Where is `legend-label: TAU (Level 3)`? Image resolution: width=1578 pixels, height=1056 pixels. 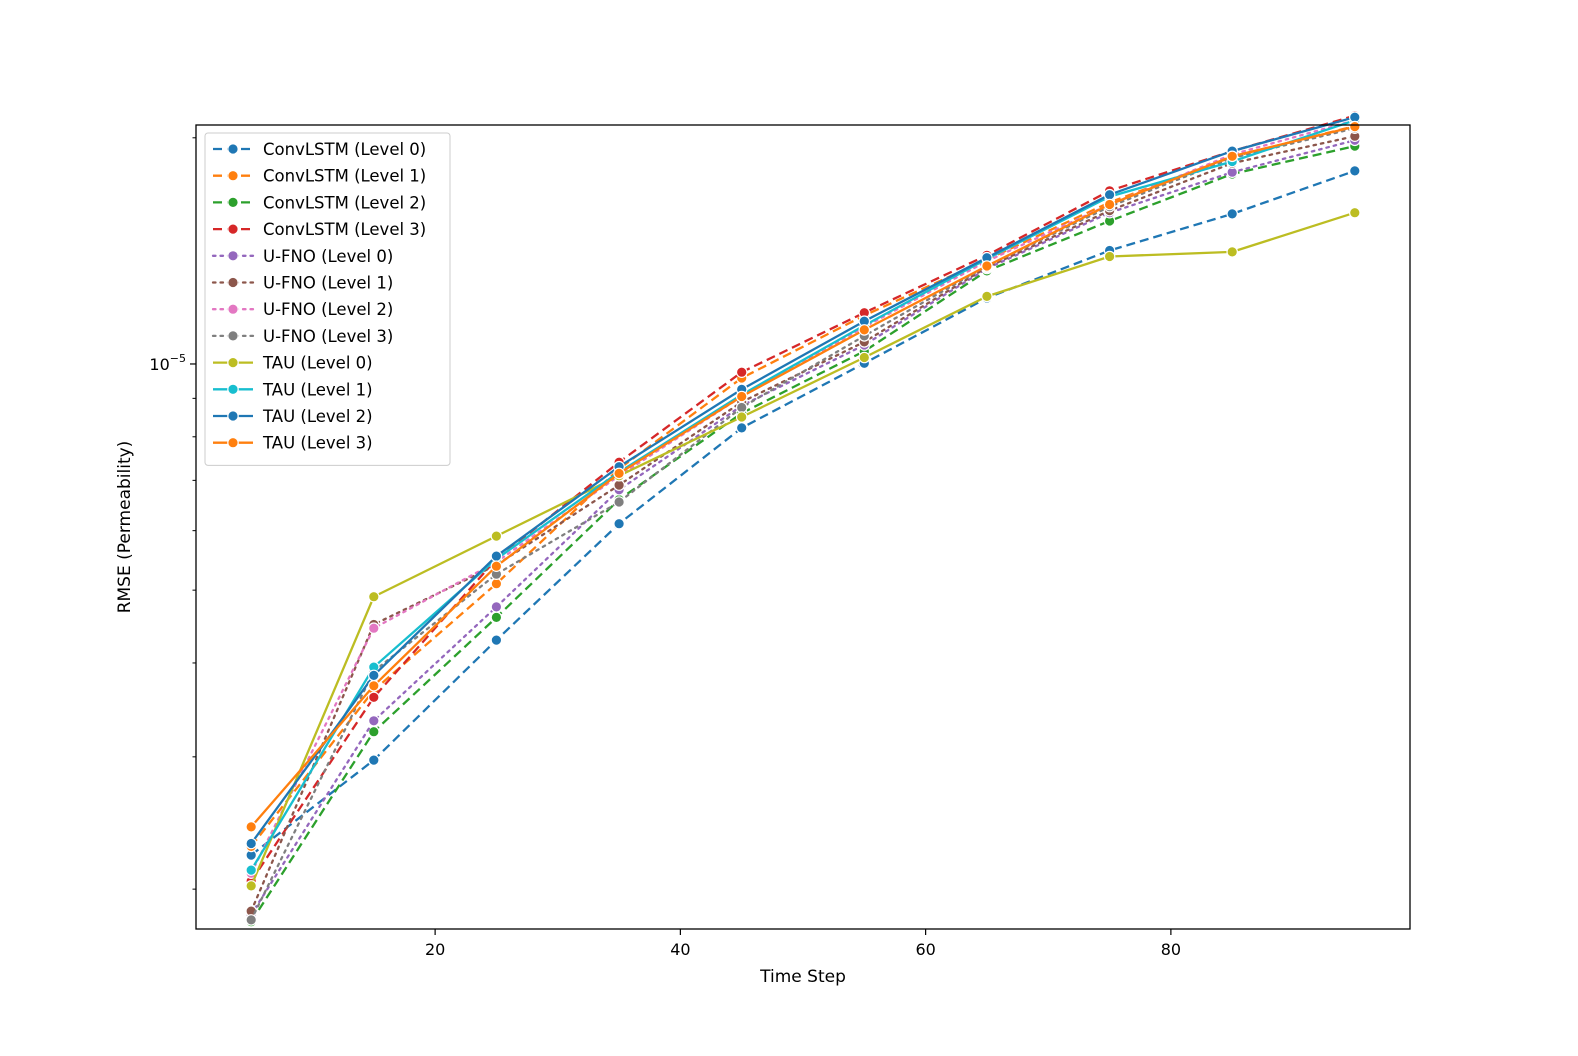
legend-label: TAU (Level 3) is located at coordinates (317, 443).